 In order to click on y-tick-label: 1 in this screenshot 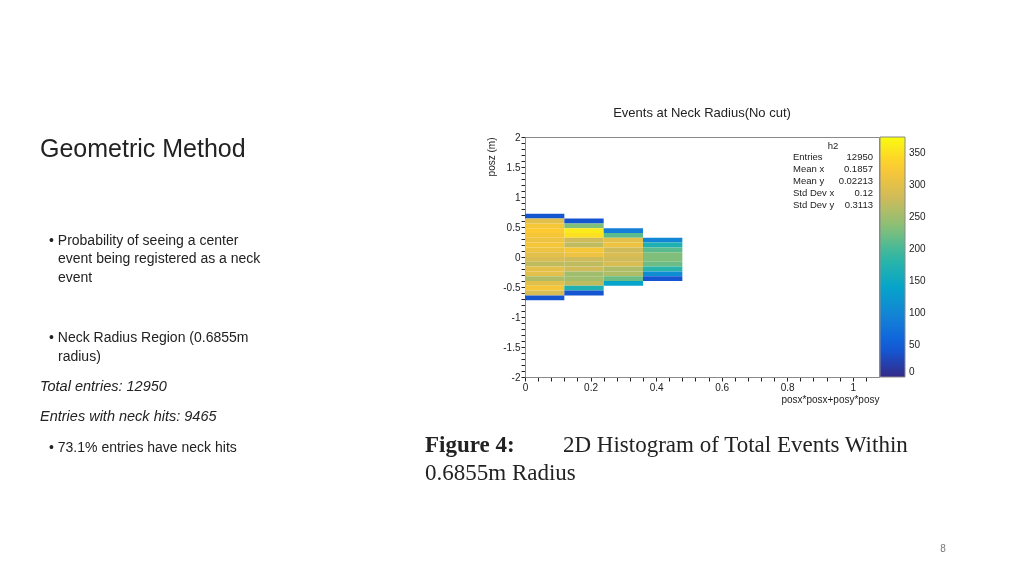, I will do `click(517, 197)`.